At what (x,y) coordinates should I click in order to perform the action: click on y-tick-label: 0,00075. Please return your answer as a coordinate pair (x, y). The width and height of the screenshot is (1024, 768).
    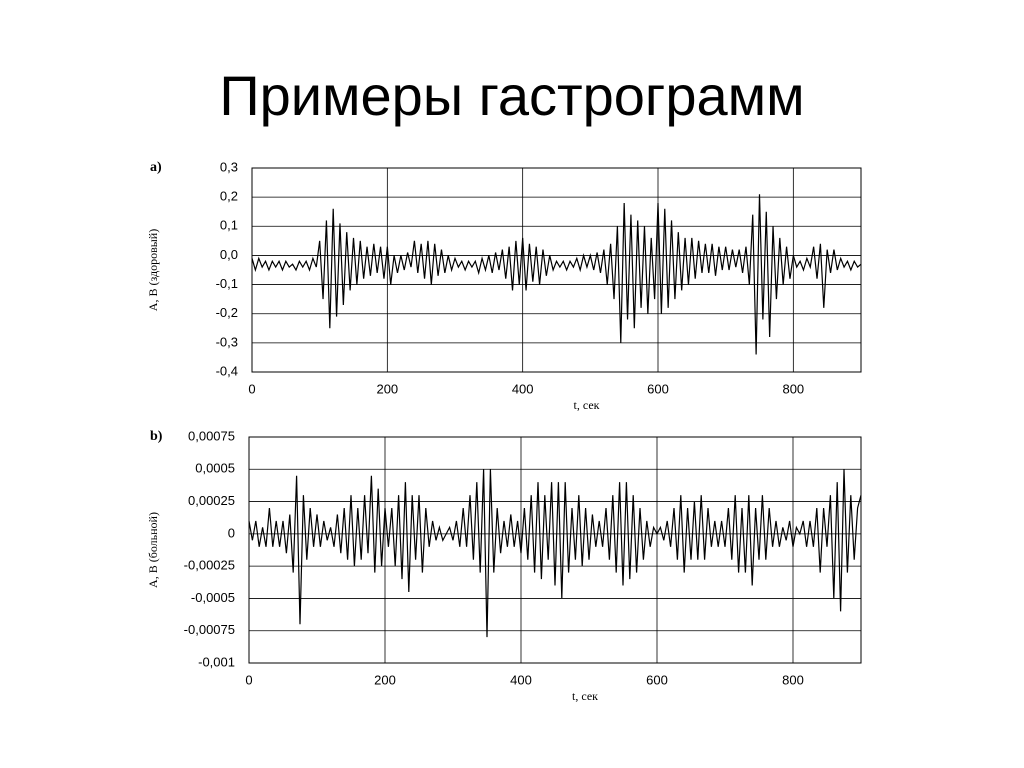
    Looking at the image, I should click on (211, 435).